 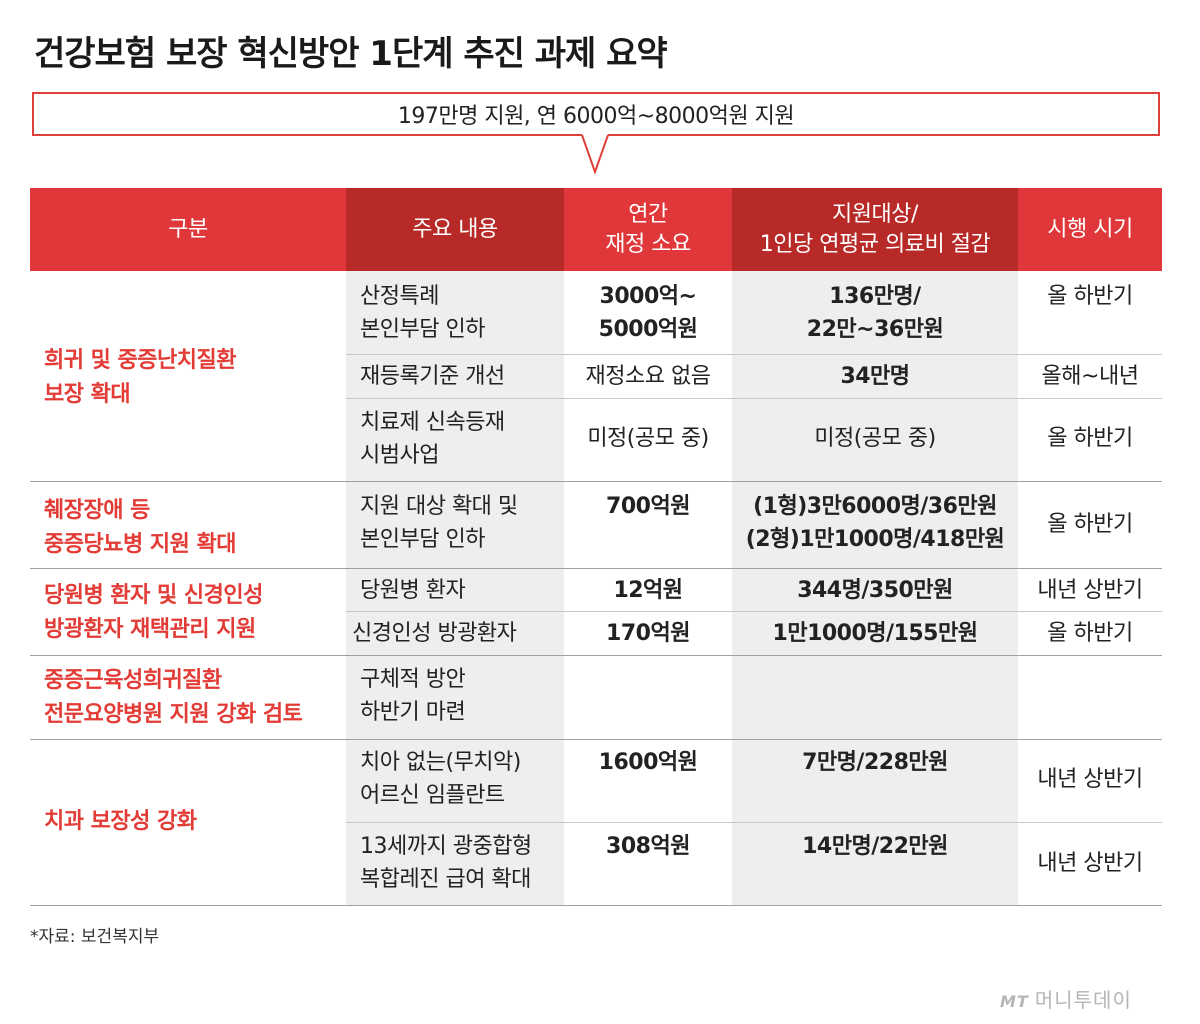 I want to click on content-column-bg, so click(x=455, y=588).